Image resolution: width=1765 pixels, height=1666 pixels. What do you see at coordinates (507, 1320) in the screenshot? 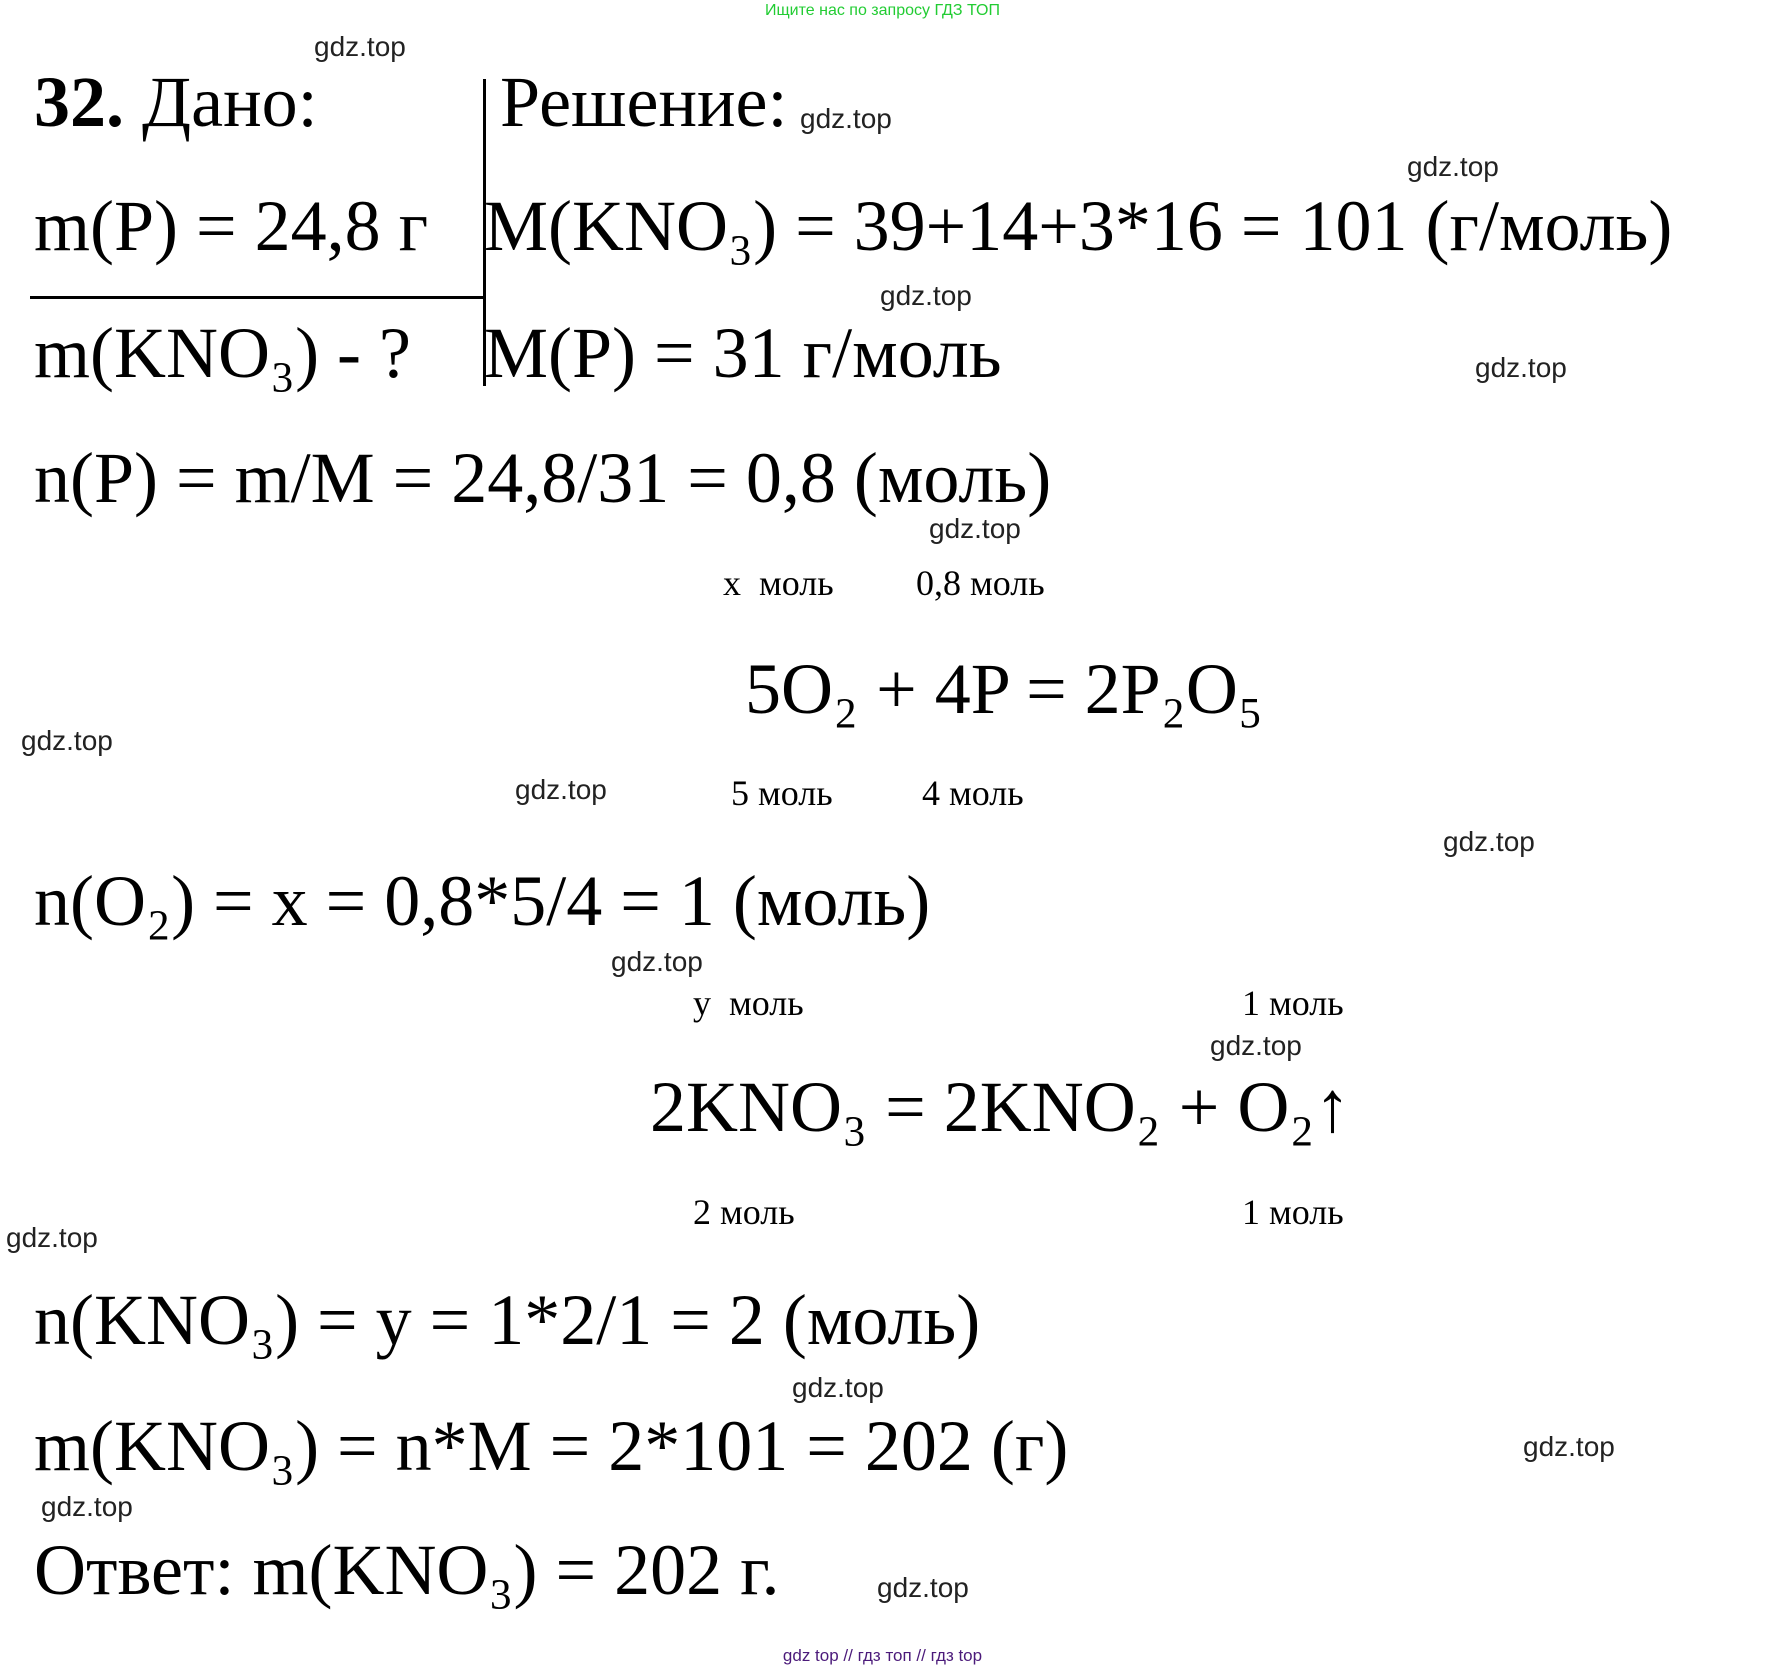
I see `moles-kno3: n(KNO₃) = y = 1*2/1 = 2 (моль)` at bounding box center [507, 1320].